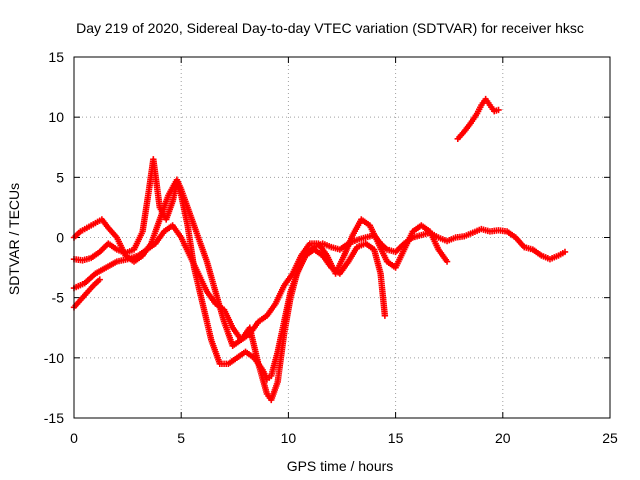 The width and height of the screenshot is (640, 480). What do you see at coordinates (74, 438) in the screenshot?
I see `x-tick-label: 0` at bounding box center [74, 438].